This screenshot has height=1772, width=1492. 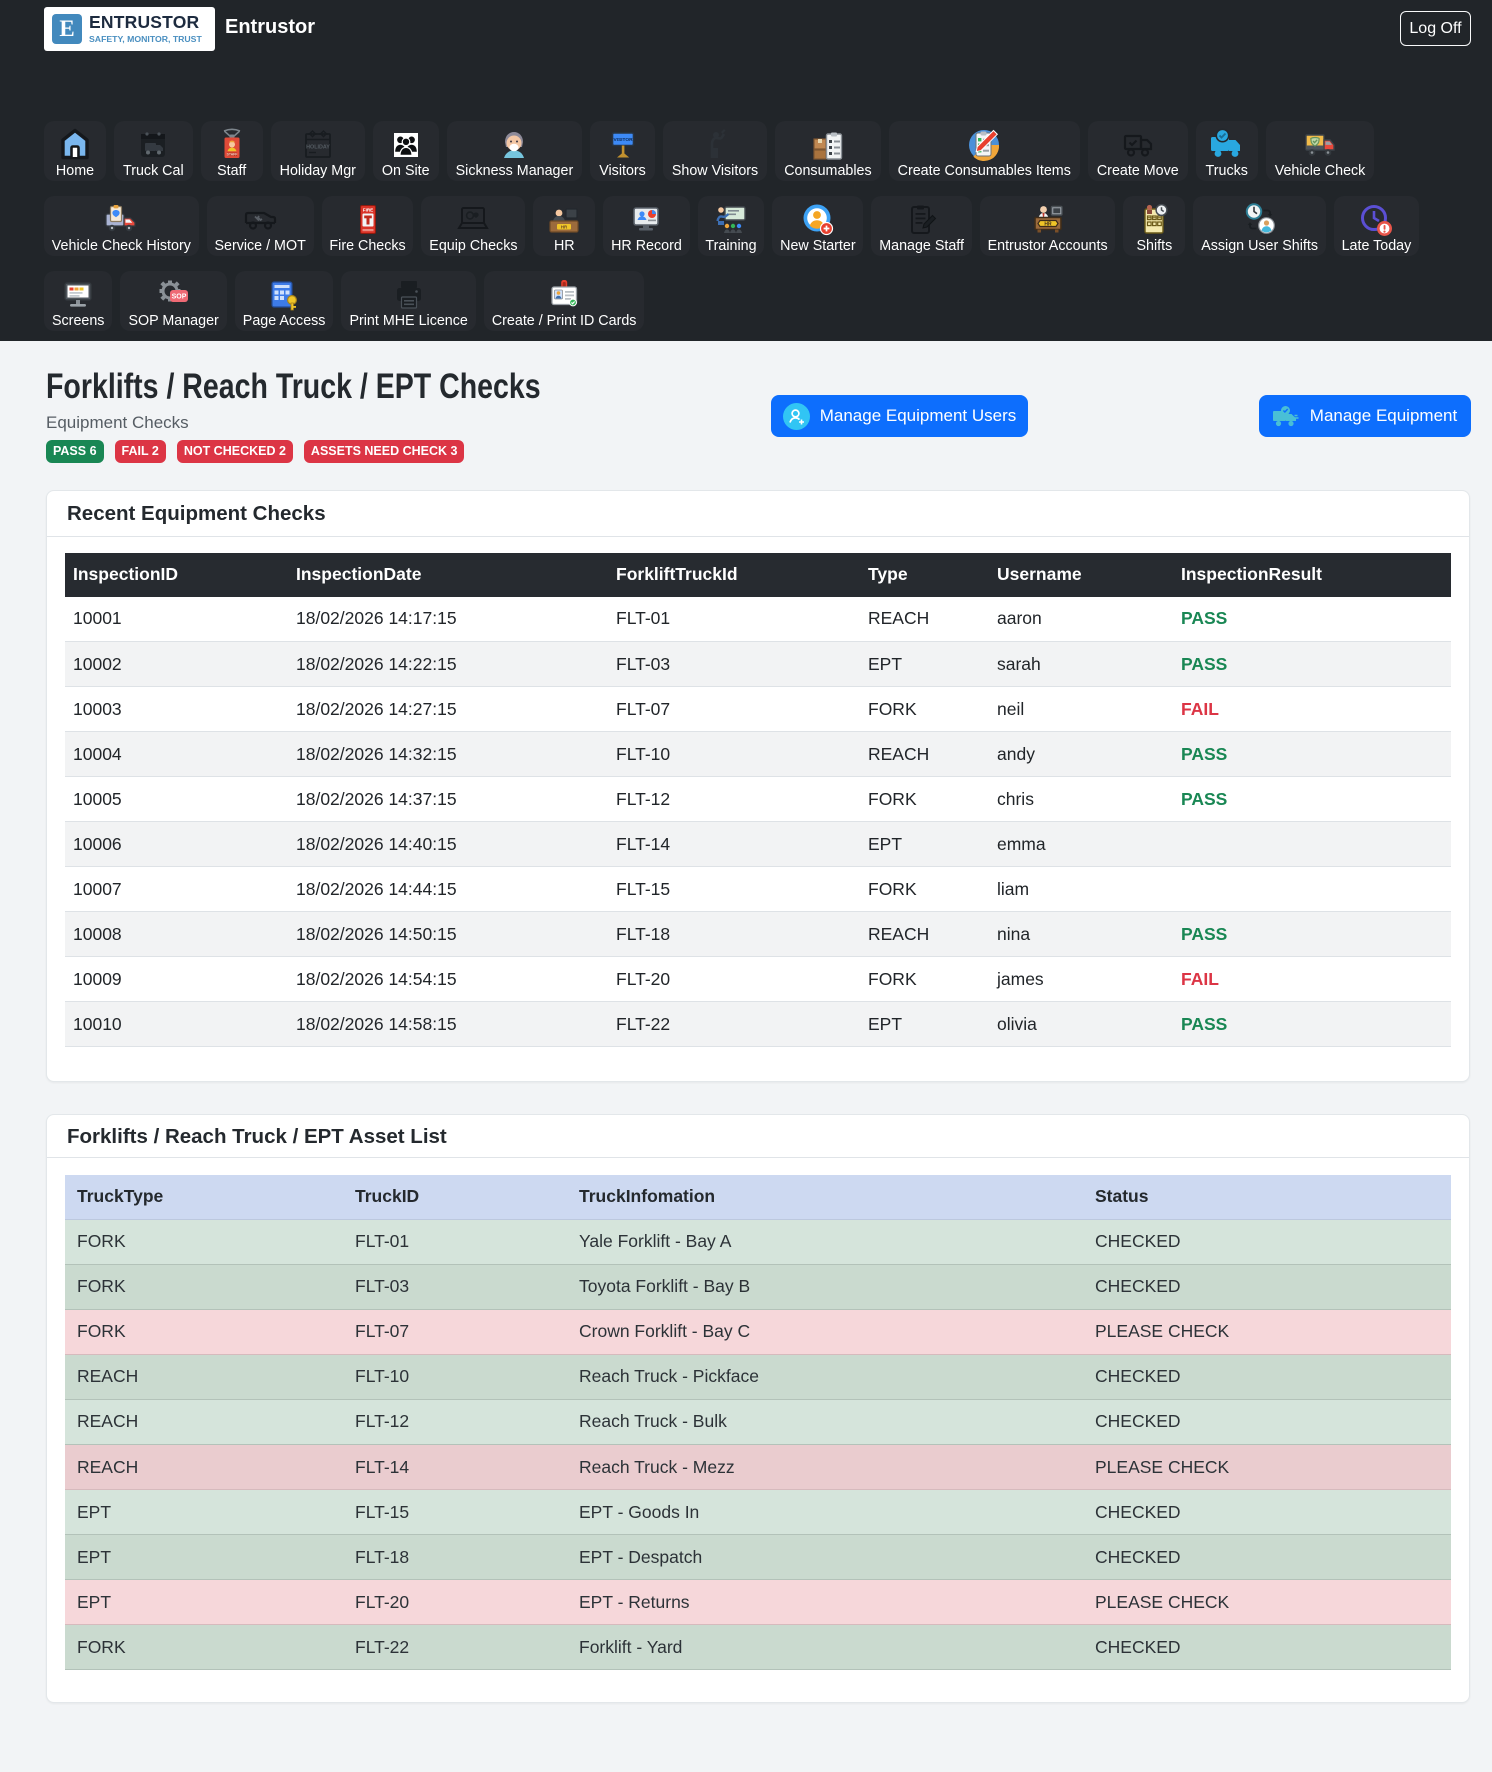 What do you see at coordinates (623, 140) in the screenshot?
I see `svg-text: VISITOR` at bounding box center [623, 140].